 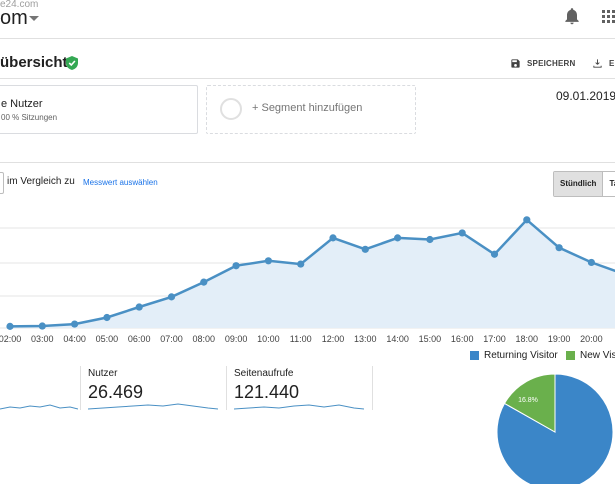 I want to click on x-tick-label: 11:00, so click(x=301, y=339).